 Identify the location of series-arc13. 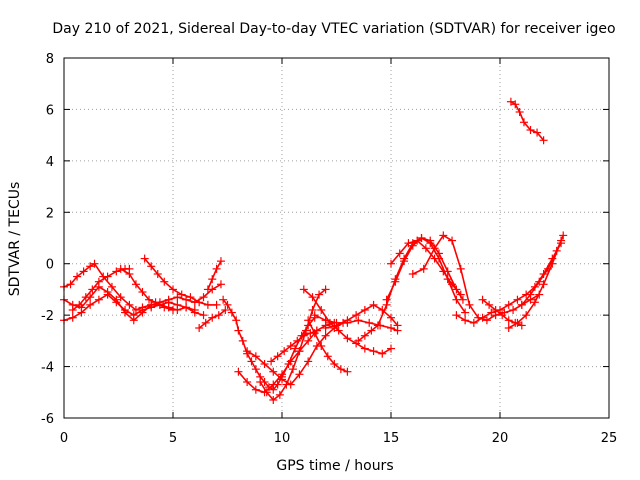
(294, 346).